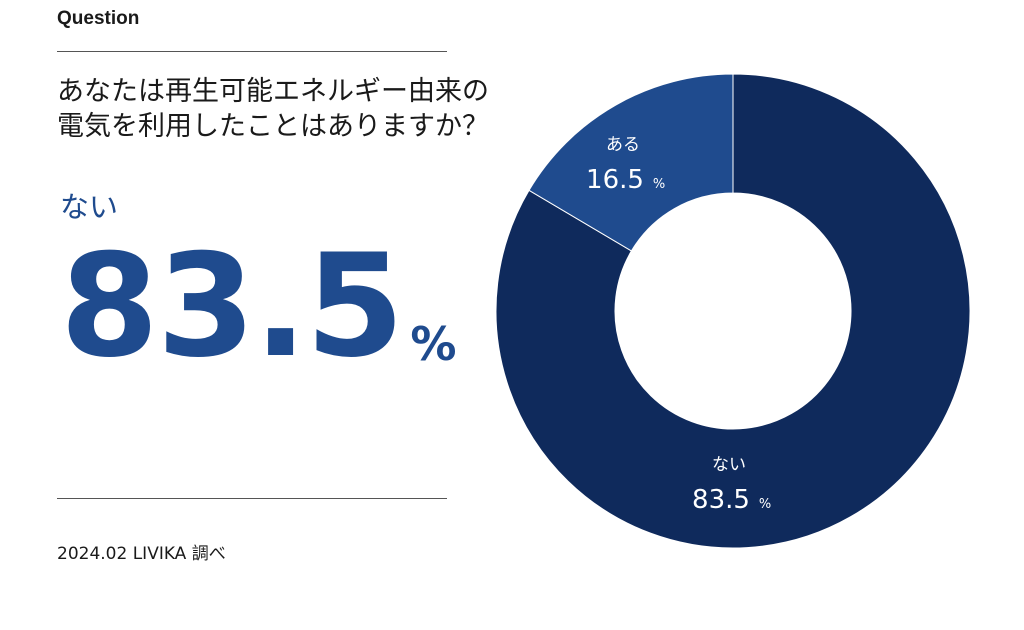  I want to click on slice-value-aru: 16.5, so click(615, 180).